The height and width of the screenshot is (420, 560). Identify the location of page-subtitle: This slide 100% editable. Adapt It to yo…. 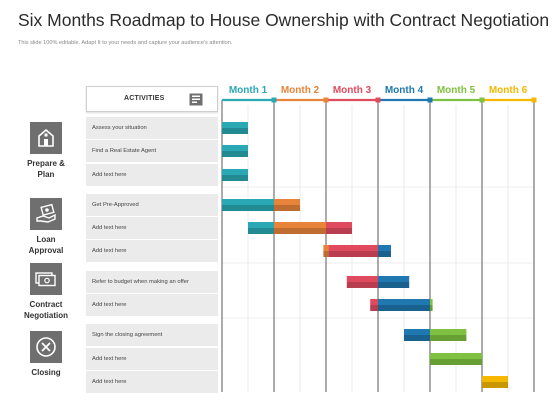
(125, 43).